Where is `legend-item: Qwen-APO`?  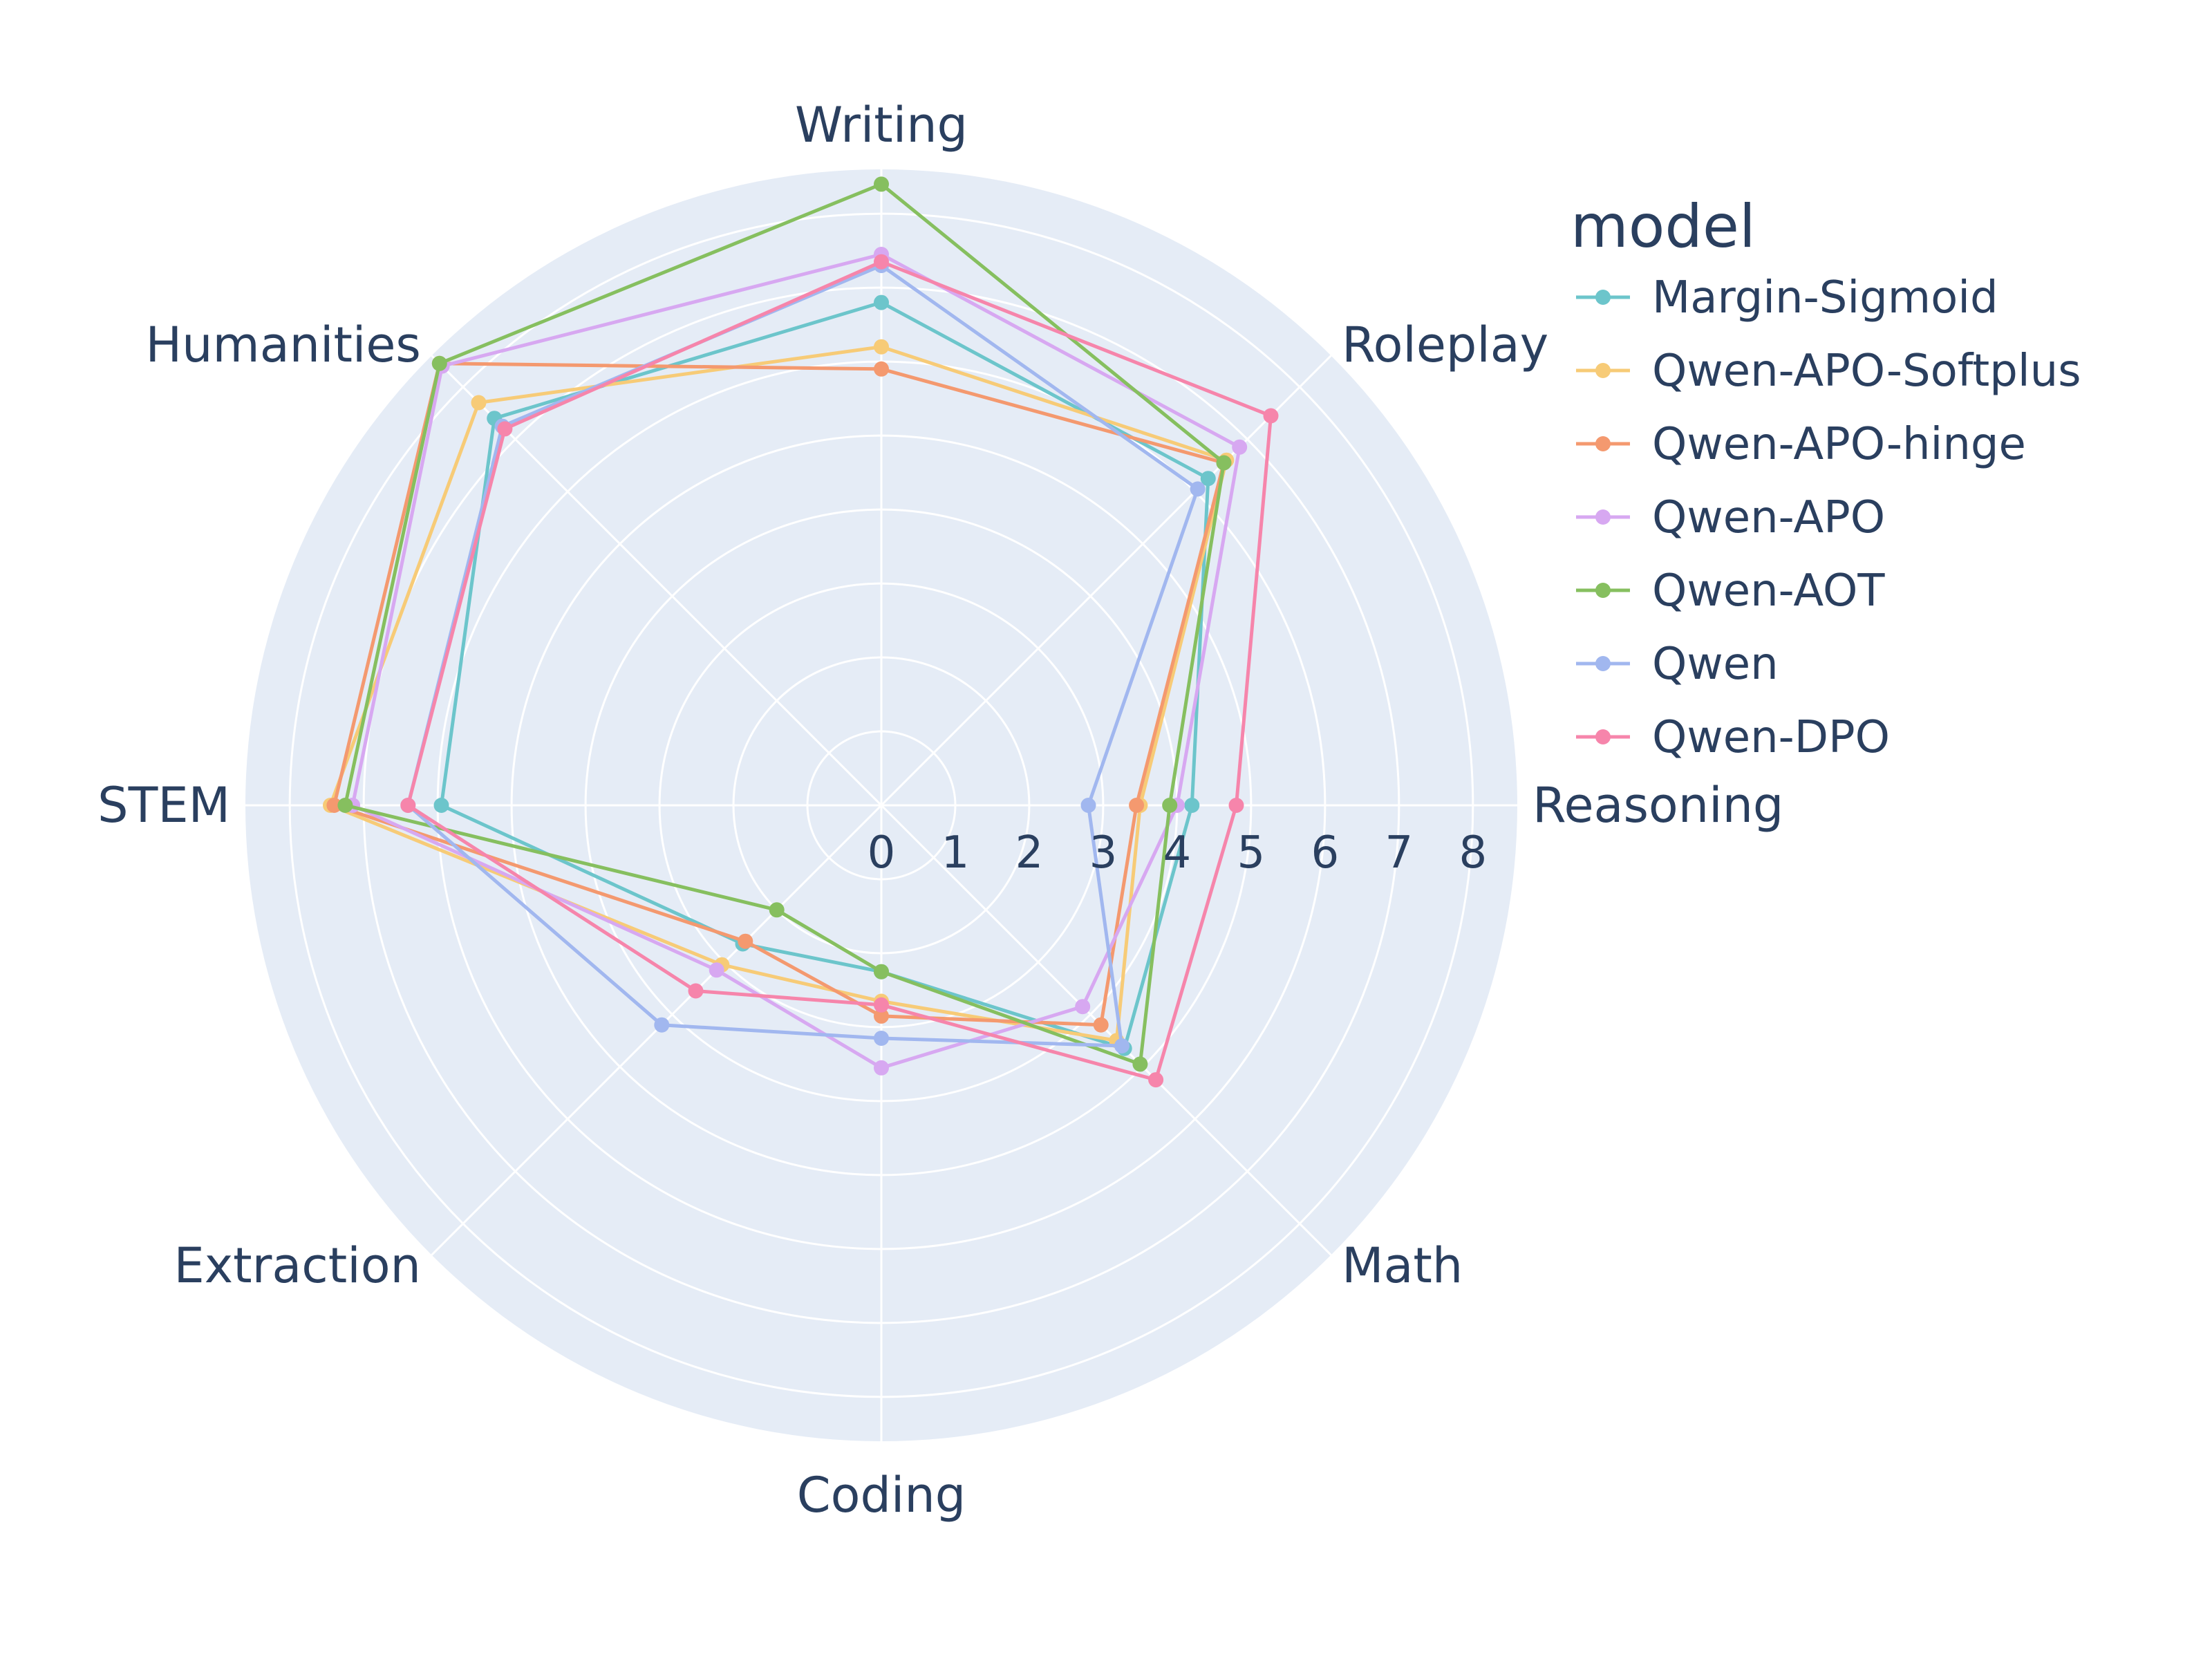
legend-item: Qwen-APO is located at coordinates (1731, 517).